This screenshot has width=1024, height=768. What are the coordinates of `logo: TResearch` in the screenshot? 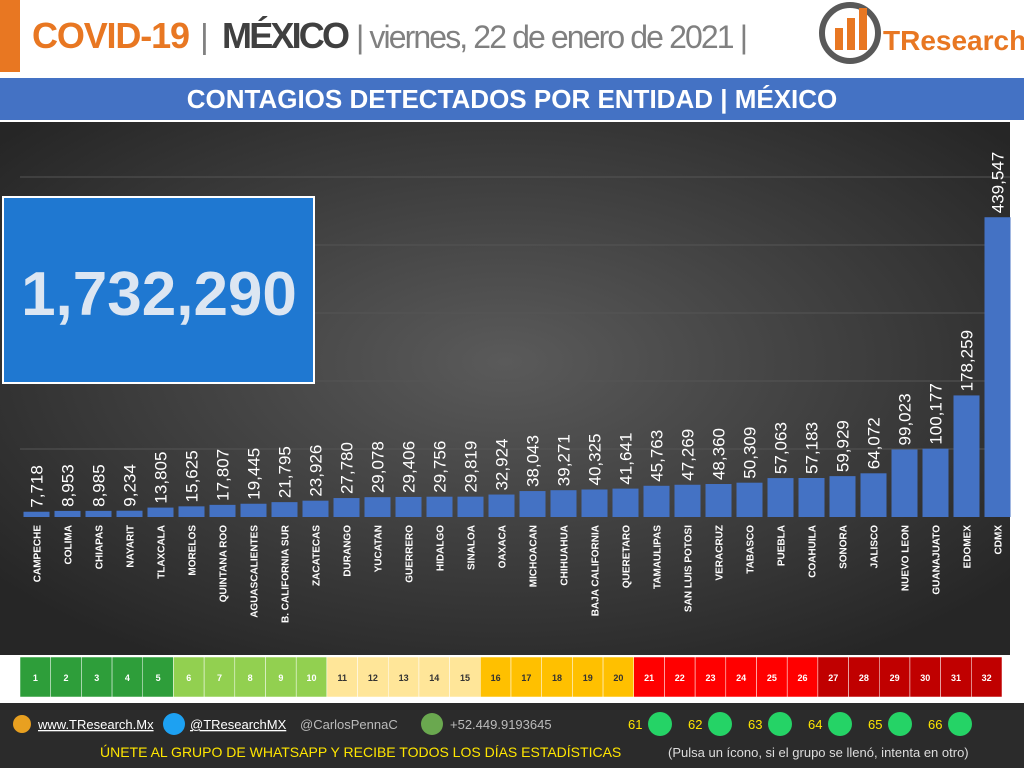 It's located at (921, 33).